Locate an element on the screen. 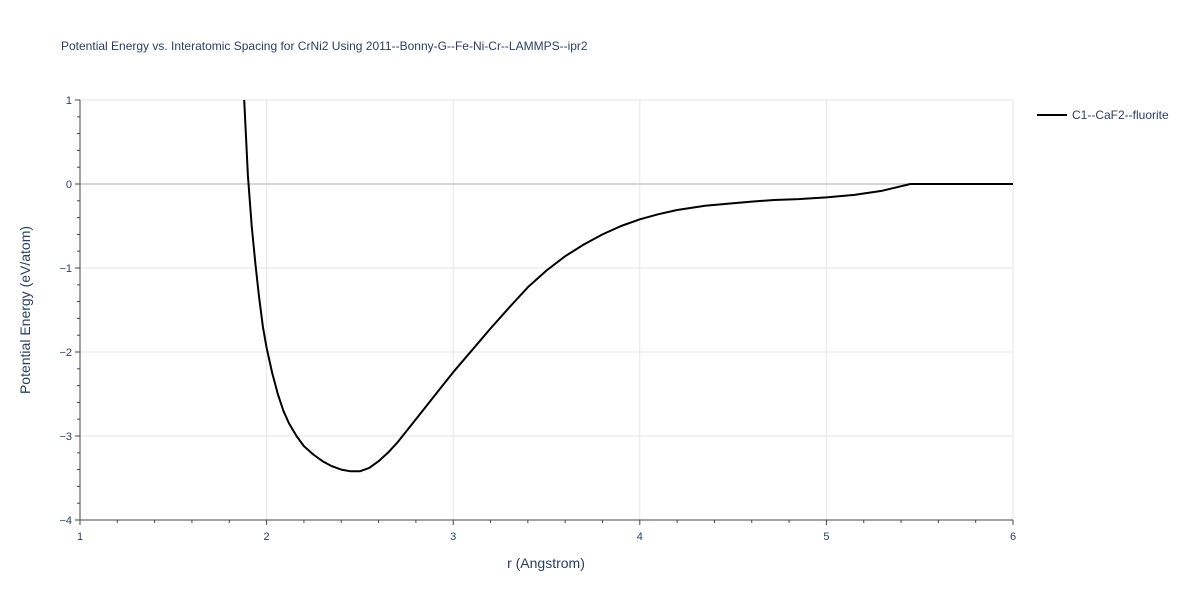 The image size is (1200, 600). x-tick-label: 6 is located at coordinates (1013, 537).